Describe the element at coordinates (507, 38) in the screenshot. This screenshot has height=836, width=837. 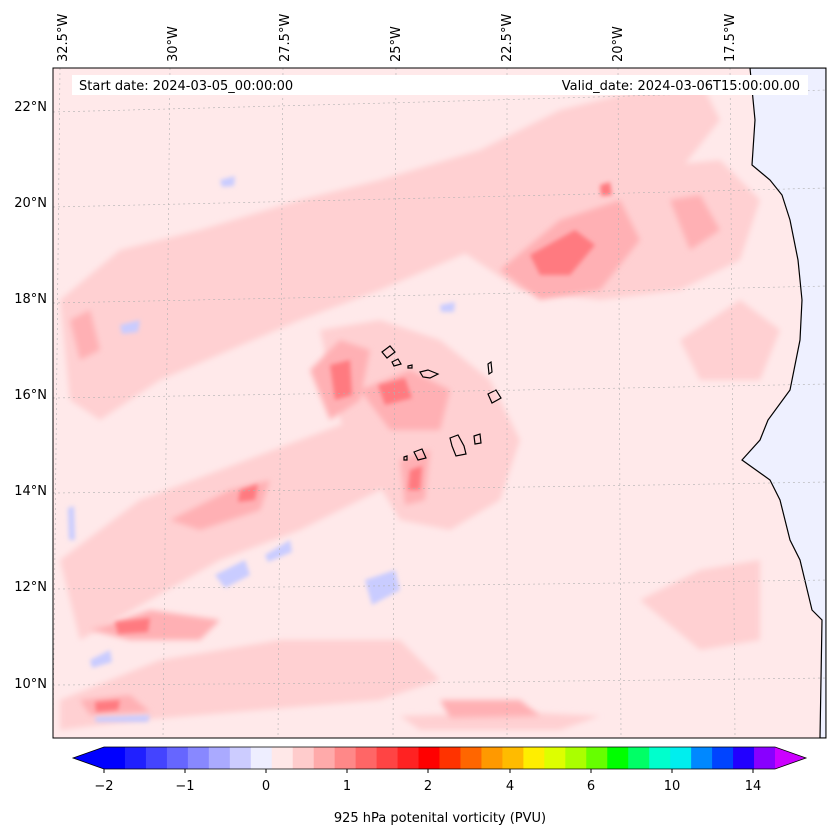
I see `lon-label: 22.5°W` at that location.